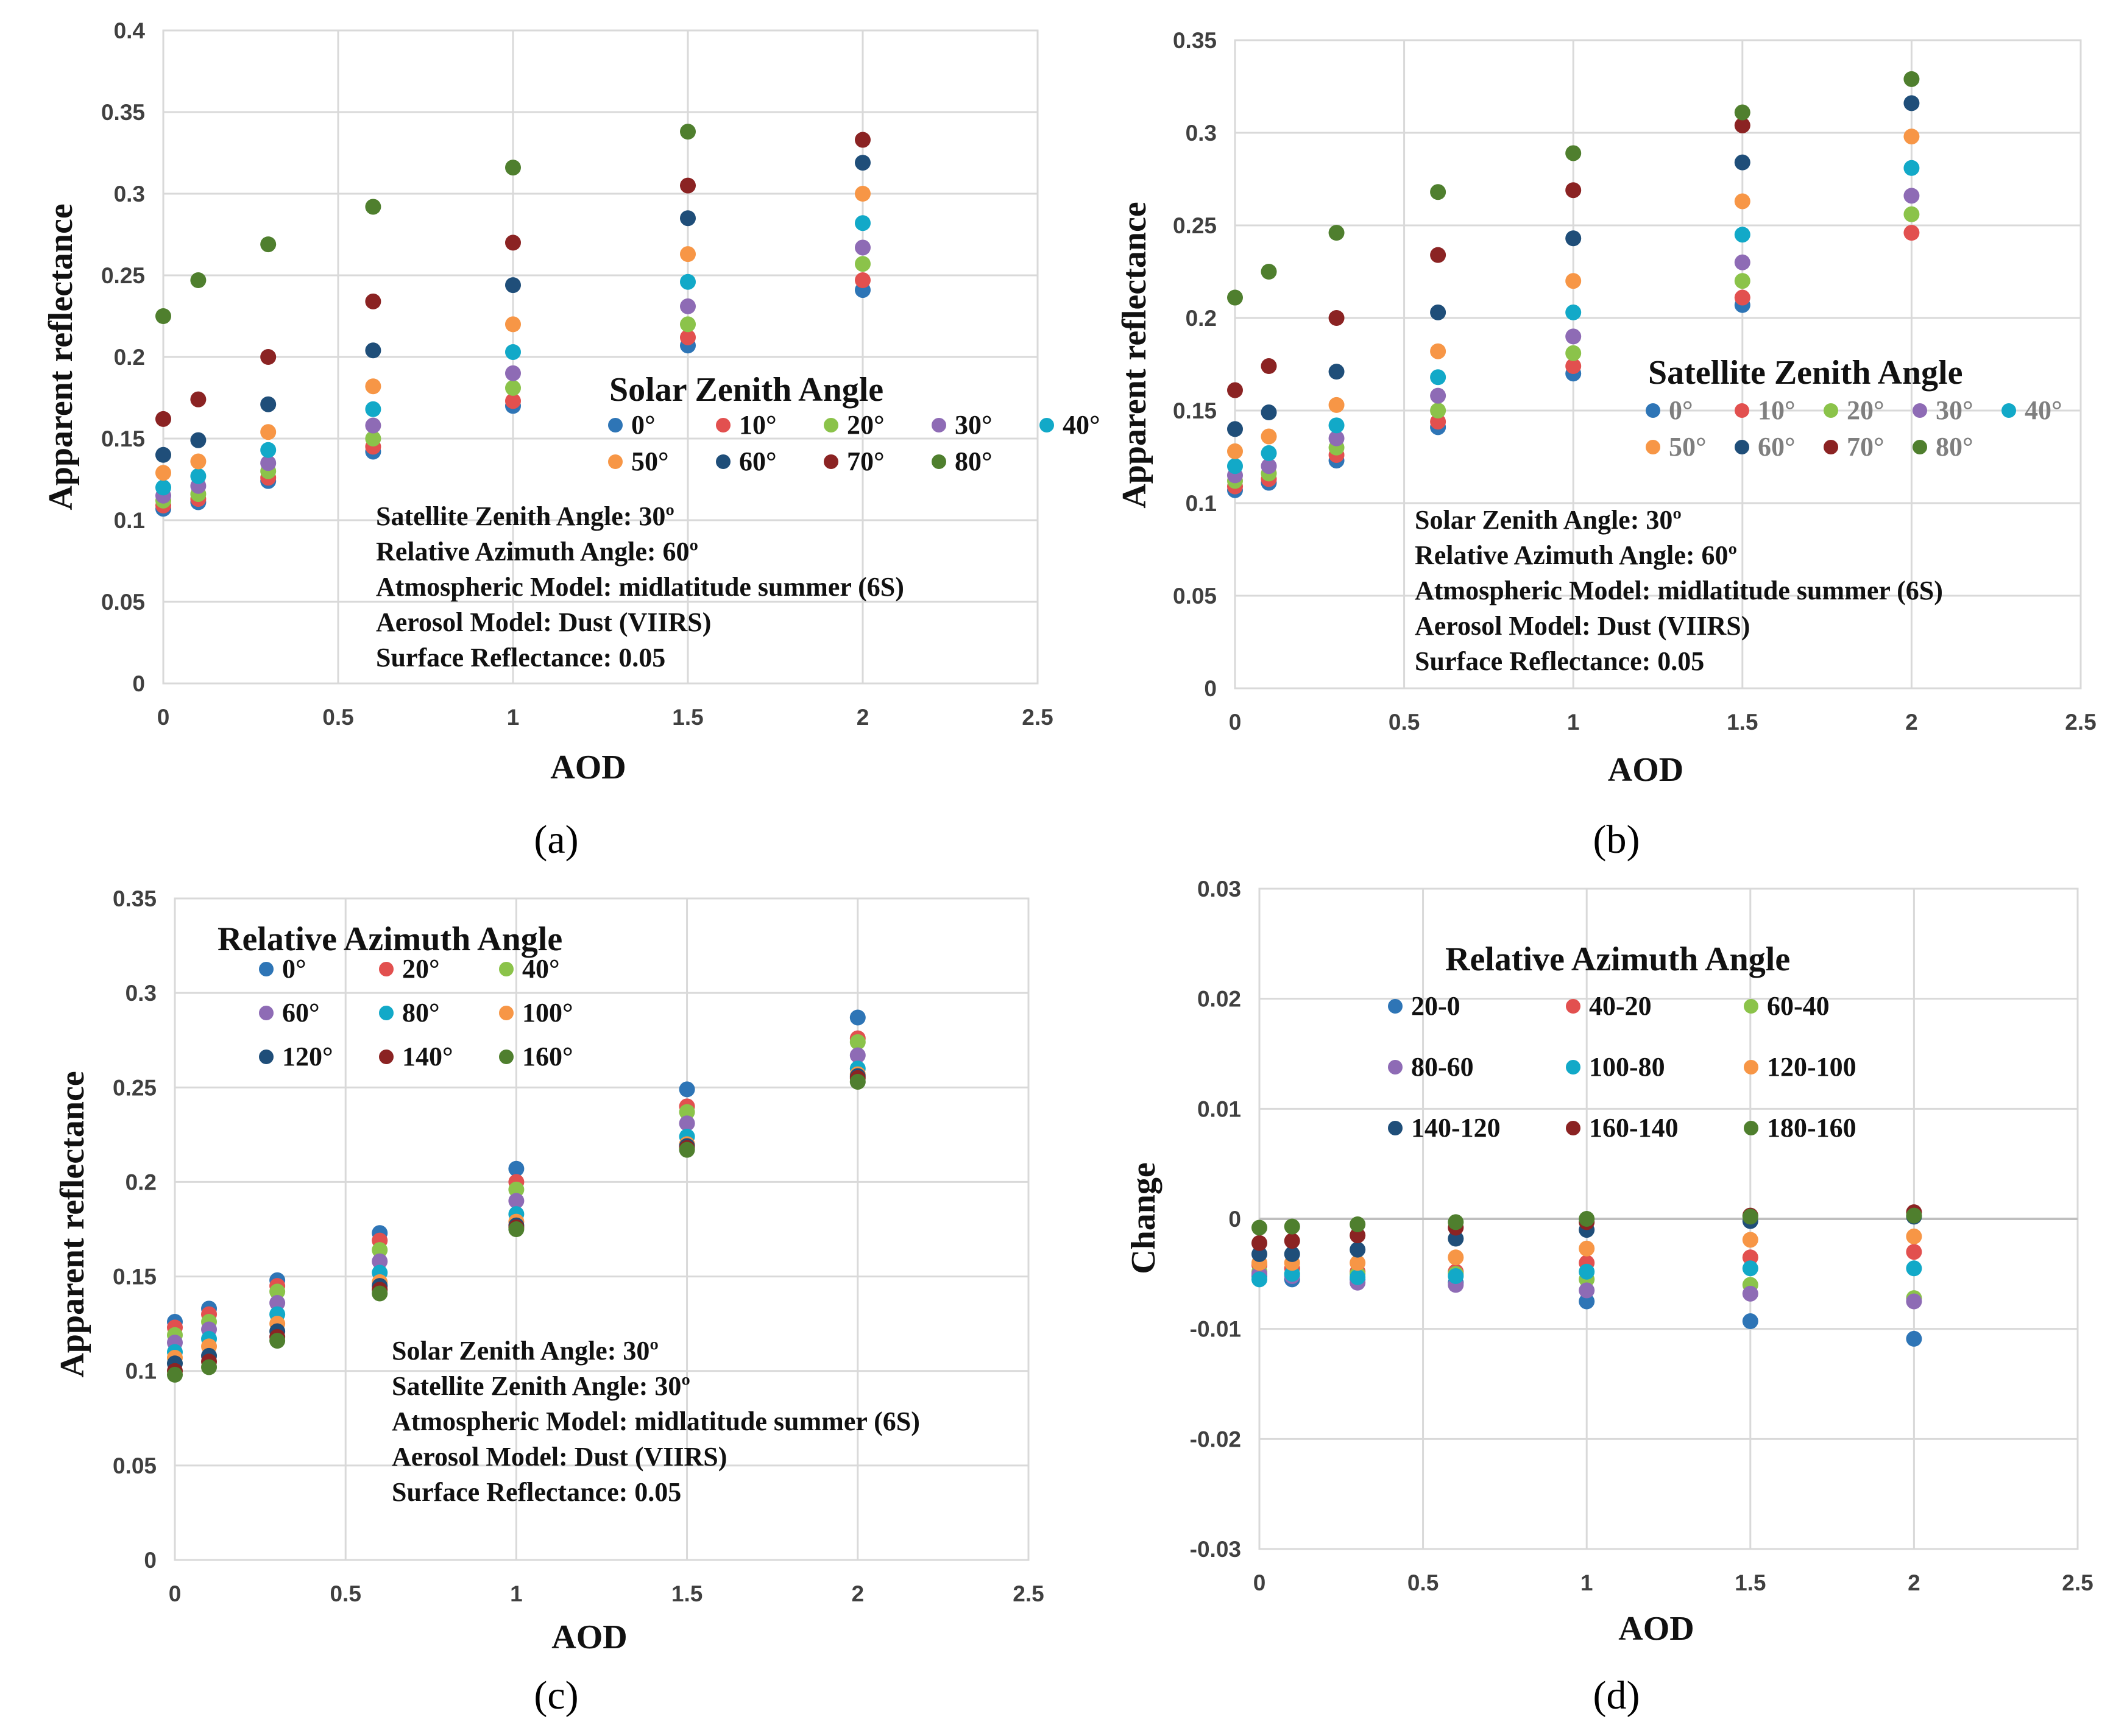 The image size is (2127, 1736). What do you see at coordinates (1617, 959) in the screenshot?
I see `legend-title: Relative Azimuth Angle` at bounding box center [1617, 959].